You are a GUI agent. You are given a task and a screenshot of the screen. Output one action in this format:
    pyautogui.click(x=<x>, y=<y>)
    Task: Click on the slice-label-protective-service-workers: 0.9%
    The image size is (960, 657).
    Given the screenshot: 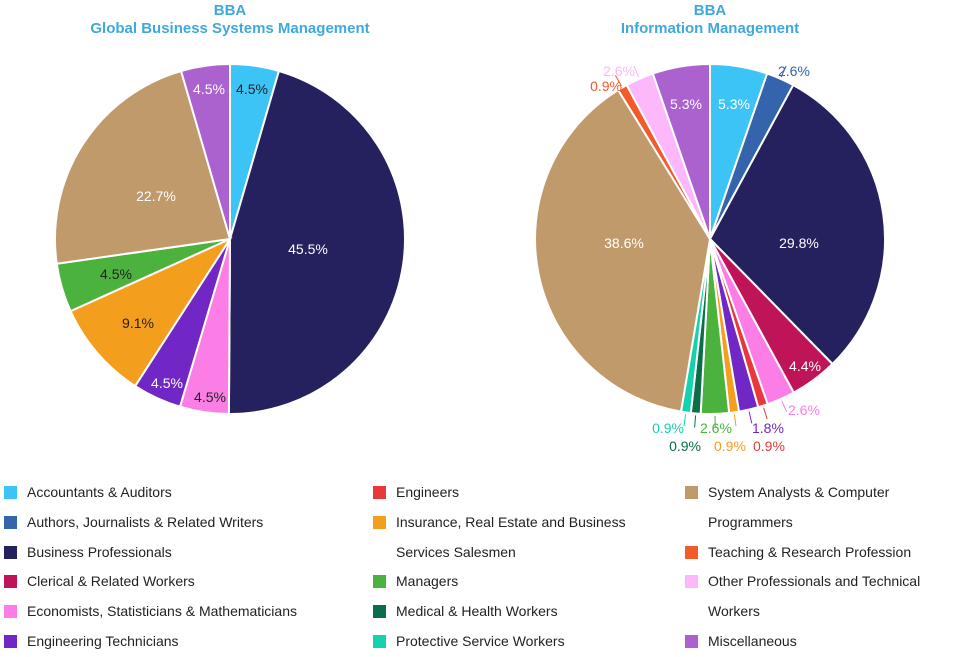 What is the action you would take?
    pyautogui.click(x=668, y=428)
    